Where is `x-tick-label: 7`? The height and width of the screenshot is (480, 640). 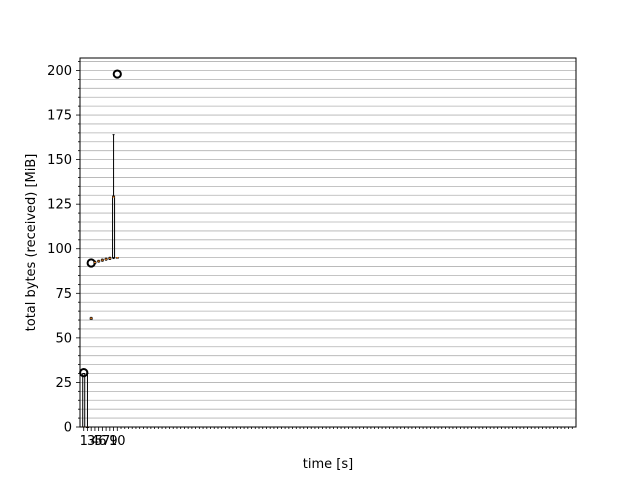 x-tick-label: 7 is located at coordinates (106, 441).